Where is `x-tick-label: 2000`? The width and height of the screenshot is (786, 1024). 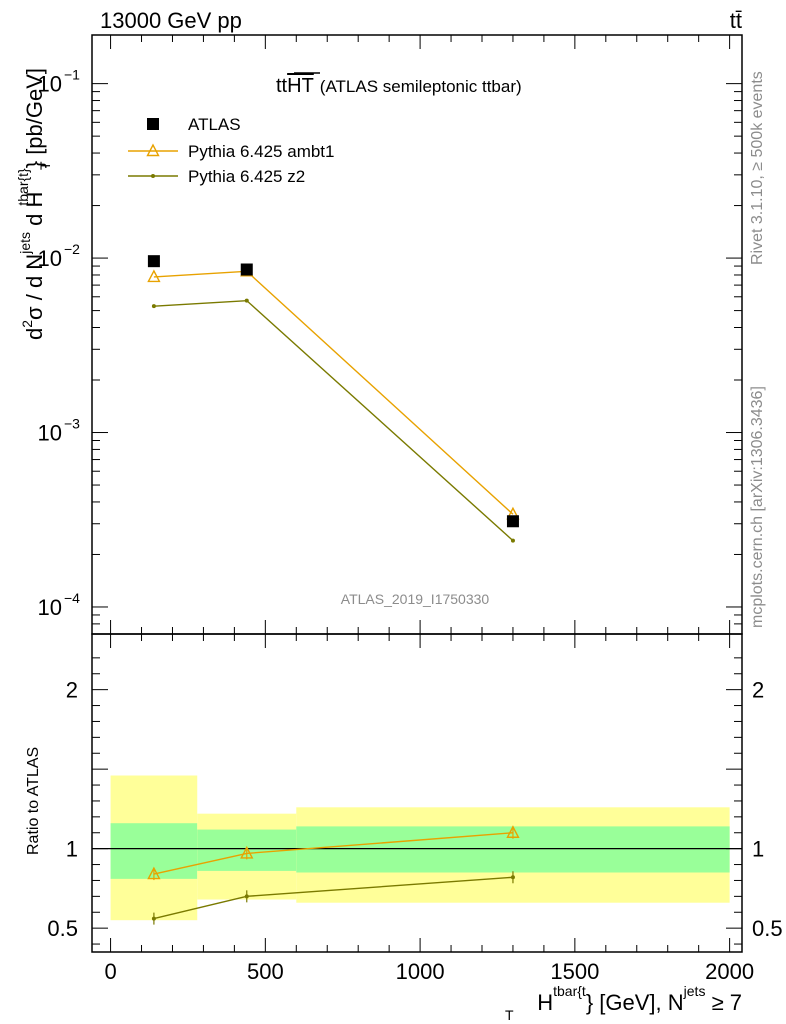
x-tick-label: 2000 is located at coordinates (729, 971).